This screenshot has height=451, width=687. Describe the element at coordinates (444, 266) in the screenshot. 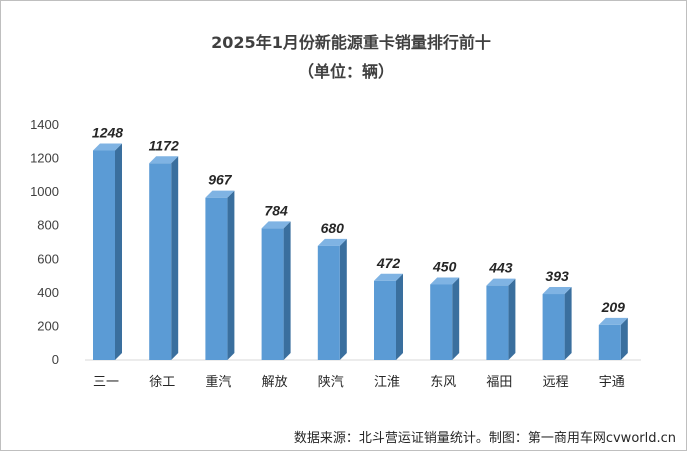

I see `data-label: 450` at that location.